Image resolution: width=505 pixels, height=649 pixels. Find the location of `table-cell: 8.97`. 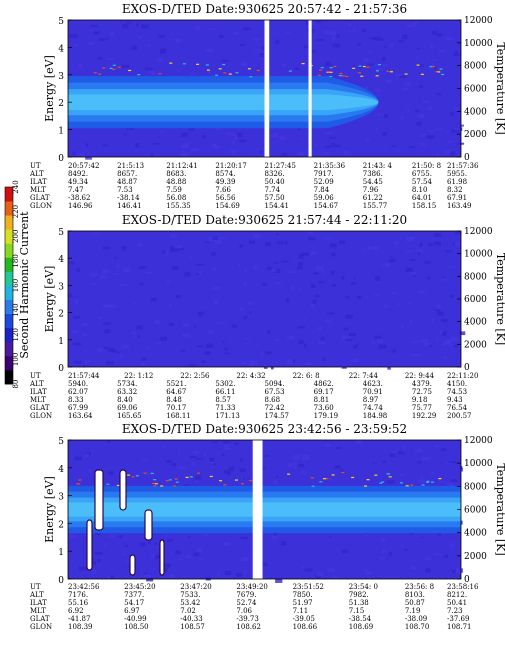

table-cell: 8.97 is located at coordinates (371, 400).